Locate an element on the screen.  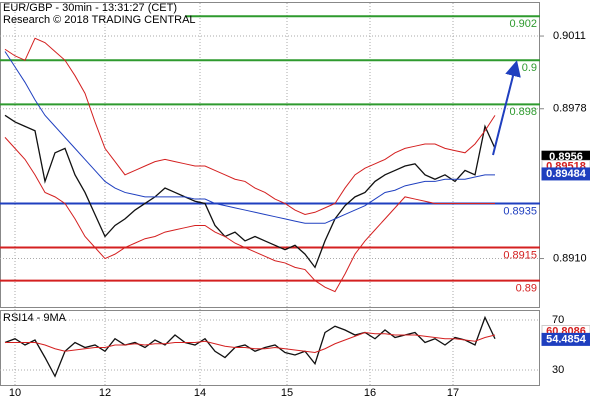
price-tag-label: 54.4854 is located at coordinates (566, 339).